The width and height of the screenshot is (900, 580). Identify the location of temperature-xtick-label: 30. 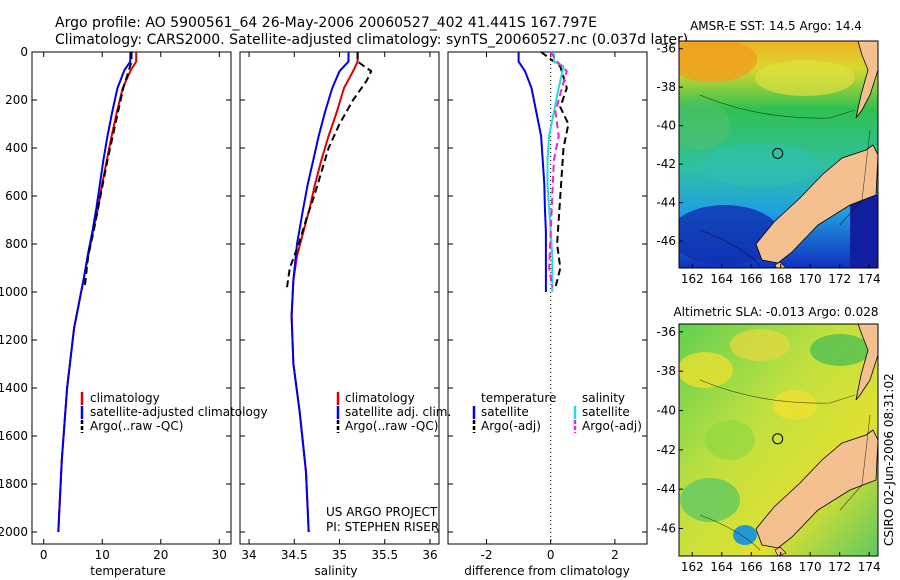
(219, 555).